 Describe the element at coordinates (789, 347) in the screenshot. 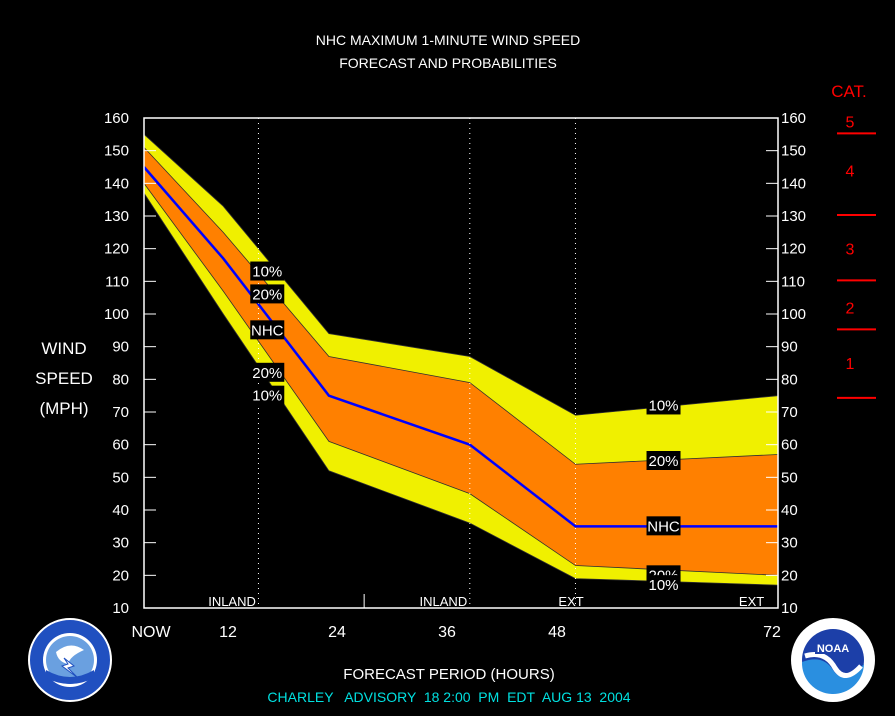

I see `y-tick-label-right: 90` at that location.